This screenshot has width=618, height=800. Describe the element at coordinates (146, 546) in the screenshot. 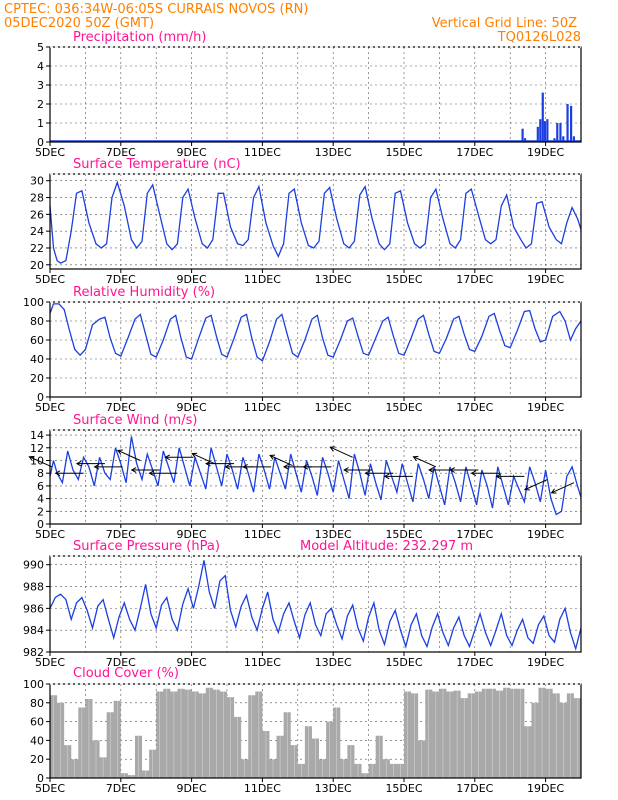

I see `pressure-title: Surface Pressure (hPa)` at that location.